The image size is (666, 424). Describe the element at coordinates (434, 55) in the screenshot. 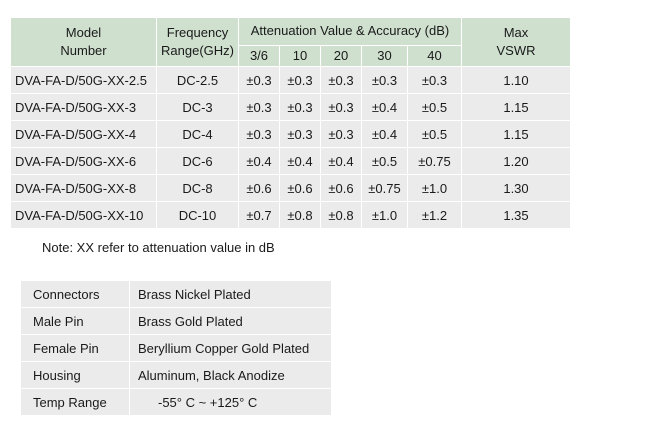

I see `header-atten-col: 40` at that location.